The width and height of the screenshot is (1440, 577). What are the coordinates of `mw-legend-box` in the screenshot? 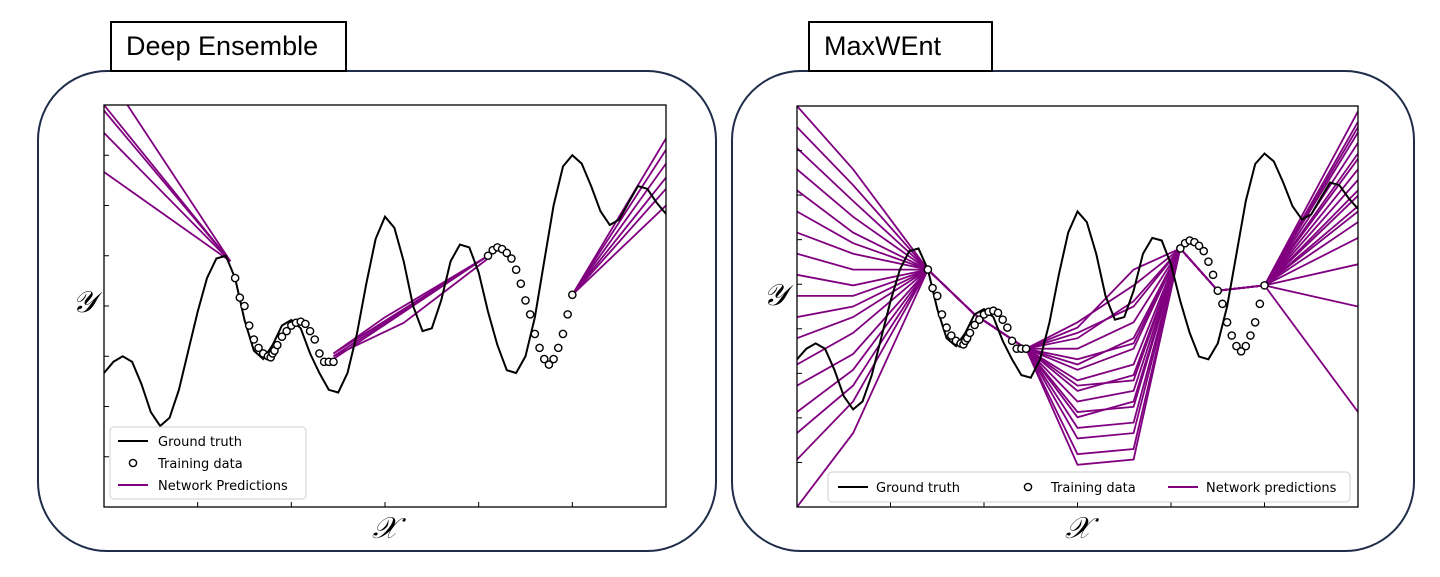 It's located at (1089, 487).